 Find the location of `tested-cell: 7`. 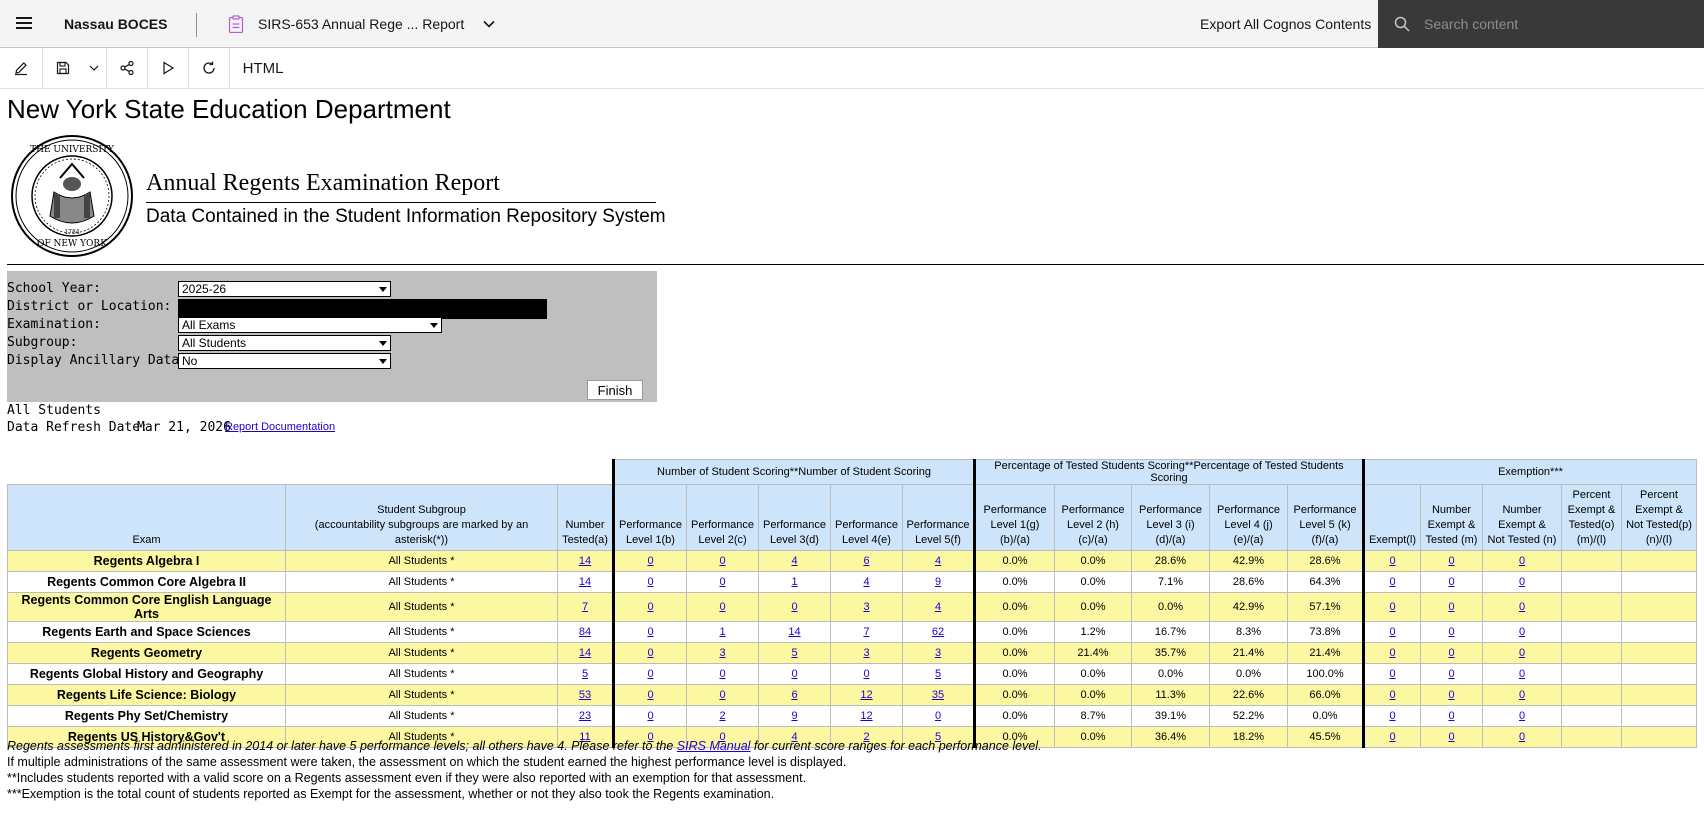

tested-cell: 7 is located at coordinates (585, 607).